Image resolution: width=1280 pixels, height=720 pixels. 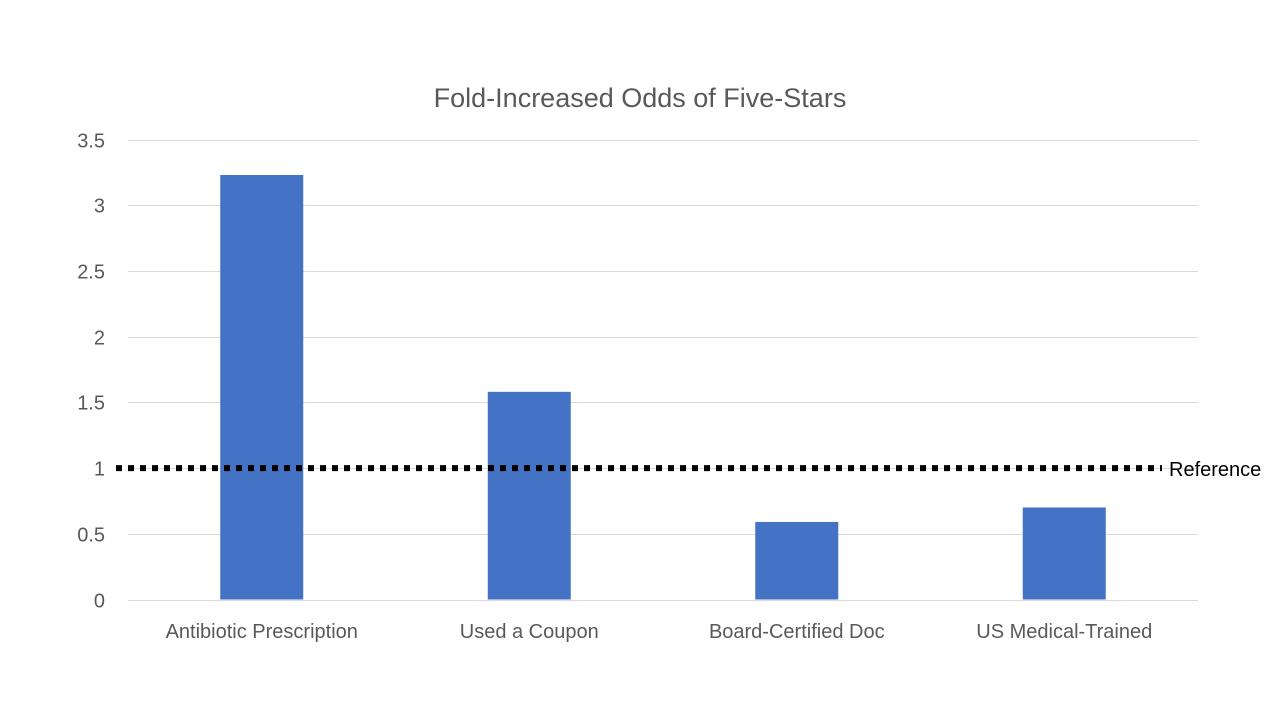 What do you see at coordinates (797, 632) in the screenshot?
I see `x-tick-label: Board-Certified Doc` at bounding box center [797, 632].